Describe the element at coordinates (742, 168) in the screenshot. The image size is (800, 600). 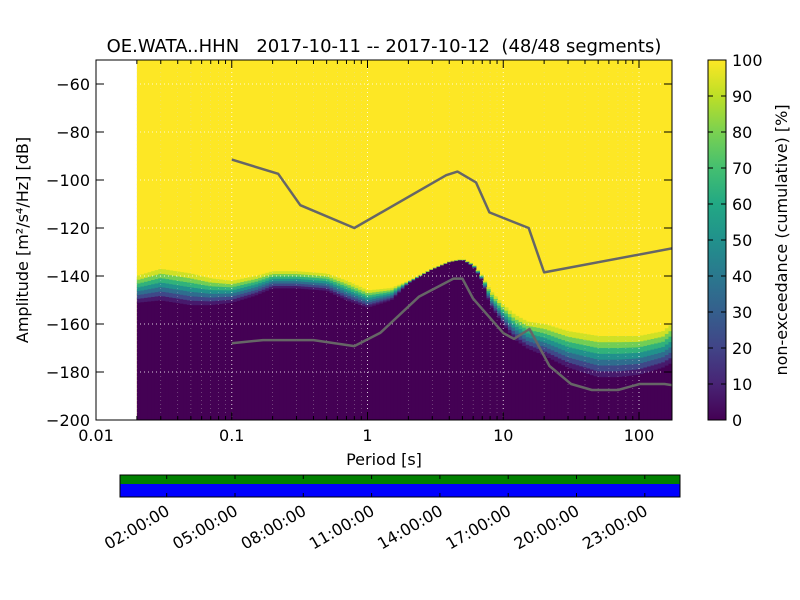
I see `colorbar-tick-label: 70` at that location.